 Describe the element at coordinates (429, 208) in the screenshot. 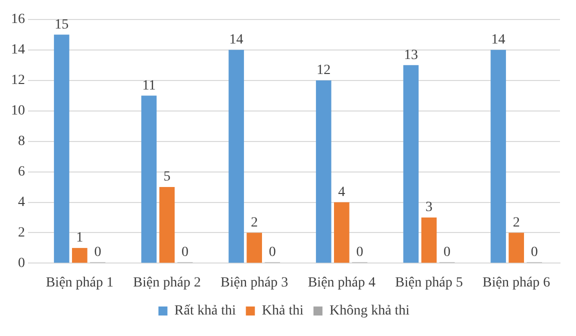

I see `data-label: 3` at that location.